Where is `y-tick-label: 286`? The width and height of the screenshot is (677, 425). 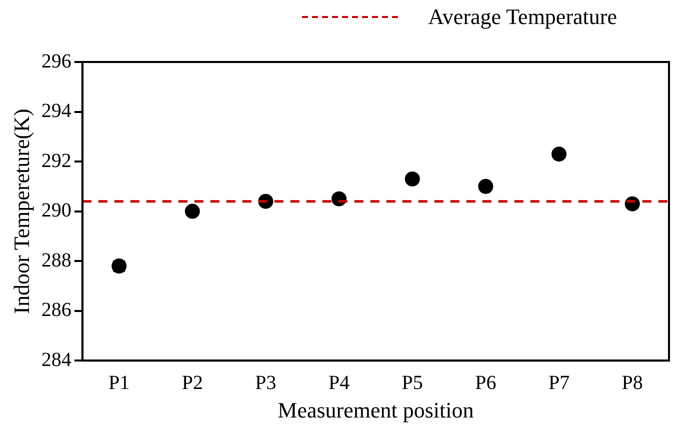
y-tick-label: 286 is located at coordinates (56, 310).